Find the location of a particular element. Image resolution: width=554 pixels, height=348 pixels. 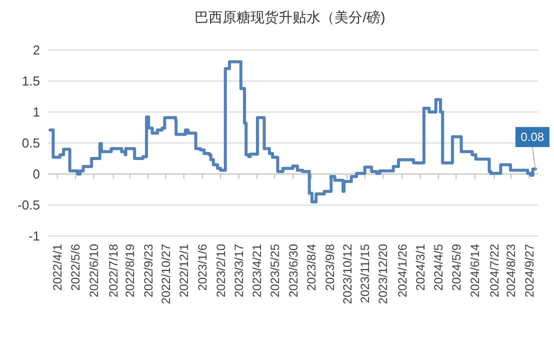

x-tick-label: 2024/5/9 is located at coordinates (456, 267).